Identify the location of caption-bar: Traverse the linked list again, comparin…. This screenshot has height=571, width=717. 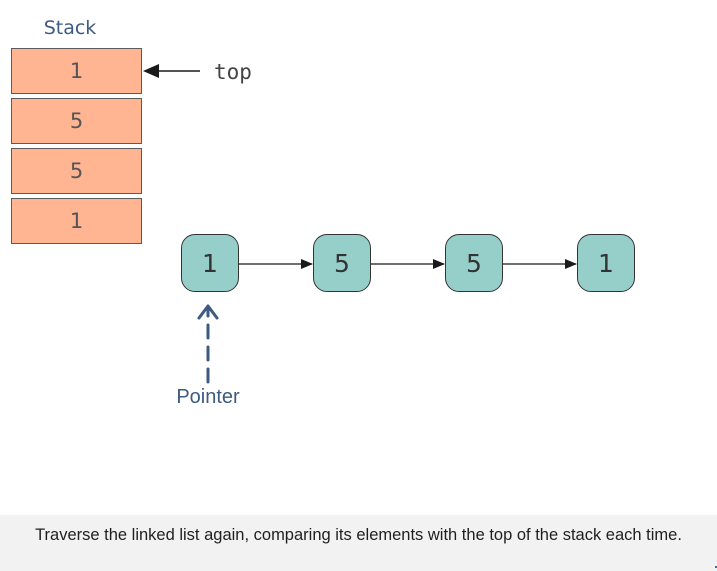
(358, 543).